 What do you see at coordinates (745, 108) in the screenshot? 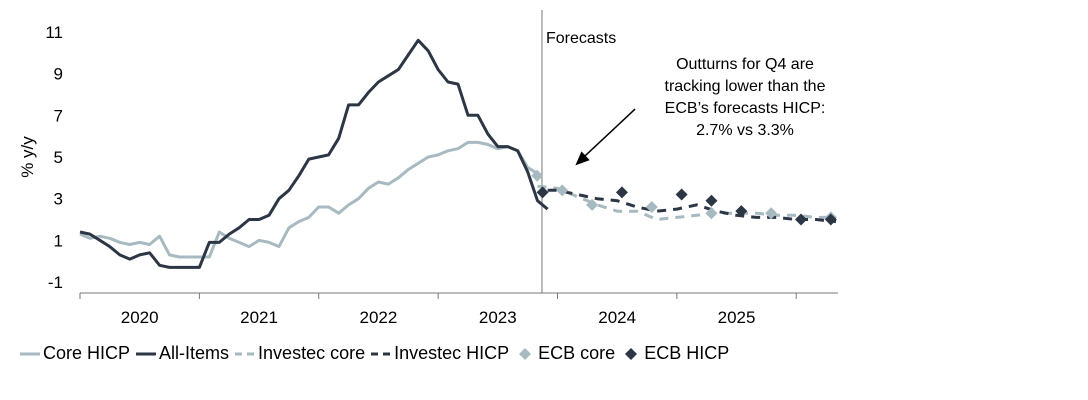
I see `annotation-text: ECB’s forecasts HICP:` at bounding box center [745, 108].